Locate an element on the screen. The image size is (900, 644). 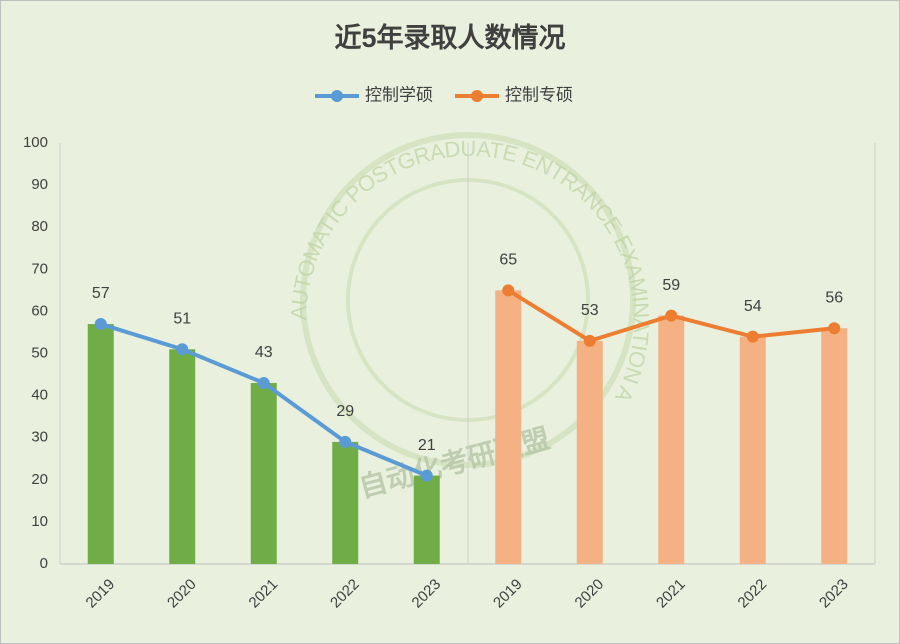
data-label: 51 is located at coordinates (182, 319).